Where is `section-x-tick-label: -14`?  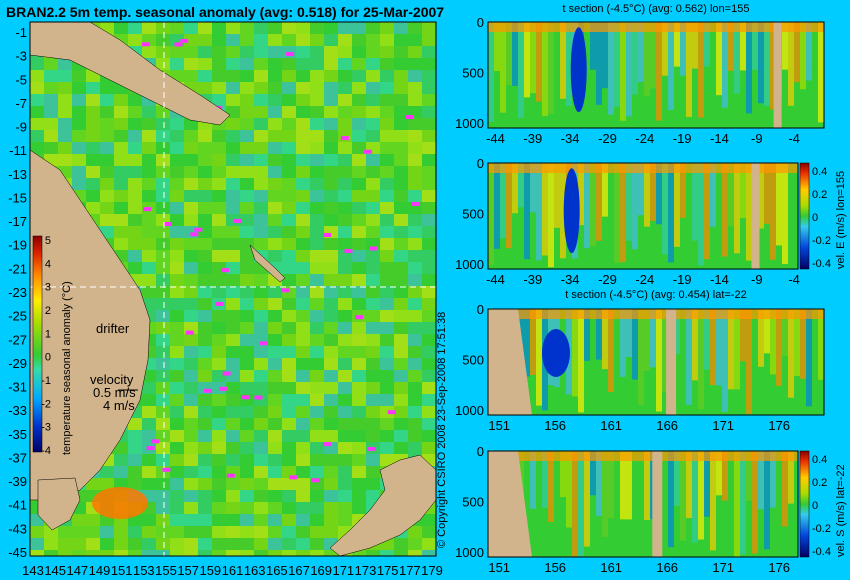
section-x-tick-label: -14 is located at coordinates (719, 279).